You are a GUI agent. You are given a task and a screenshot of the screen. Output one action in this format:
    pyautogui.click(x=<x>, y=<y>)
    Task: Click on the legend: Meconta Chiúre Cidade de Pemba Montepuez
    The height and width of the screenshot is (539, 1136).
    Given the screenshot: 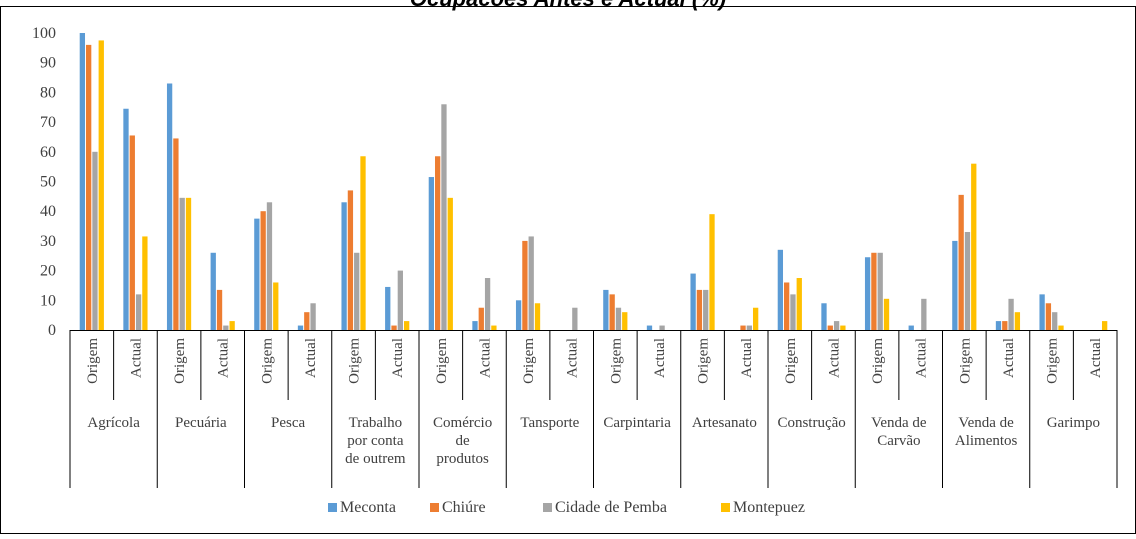 What is the action you would take?
    pyautogui.click(x=566, y=507)
    